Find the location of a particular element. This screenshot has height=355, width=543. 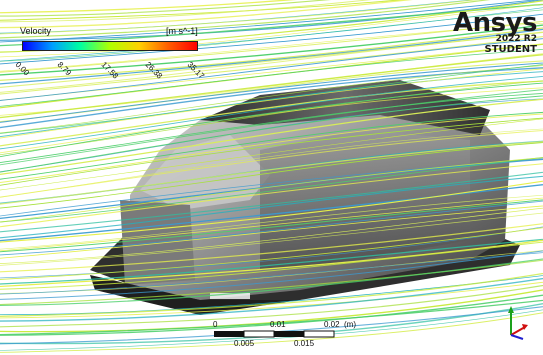

scale-bar-ruler is located at coordinates (274, 334).